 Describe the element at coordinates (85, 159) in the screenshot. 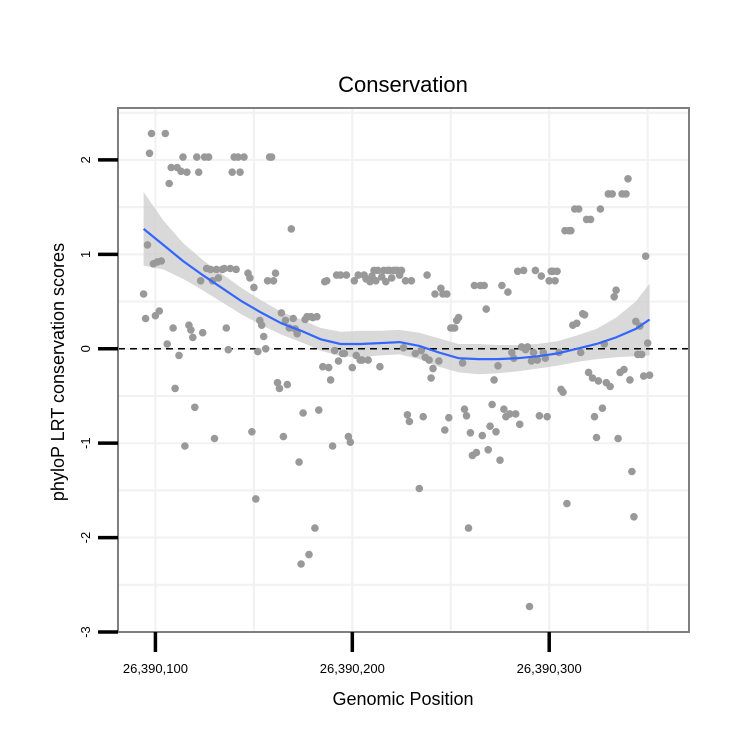

I see `y-tick-label: 2` at that location.